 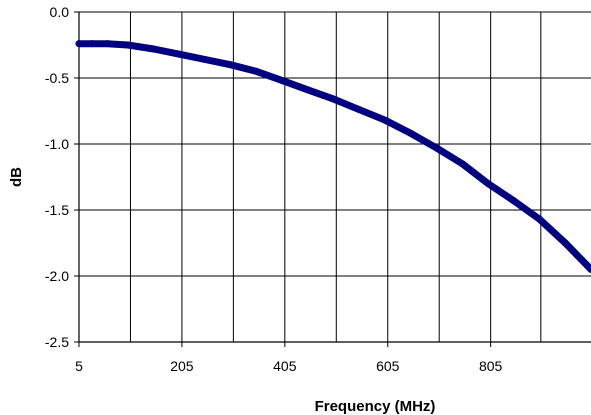 What do you see at coordinates (57, 78) in the screenshot?
I see `y-tick-label: -0.5` at bounding box center [57, 78].